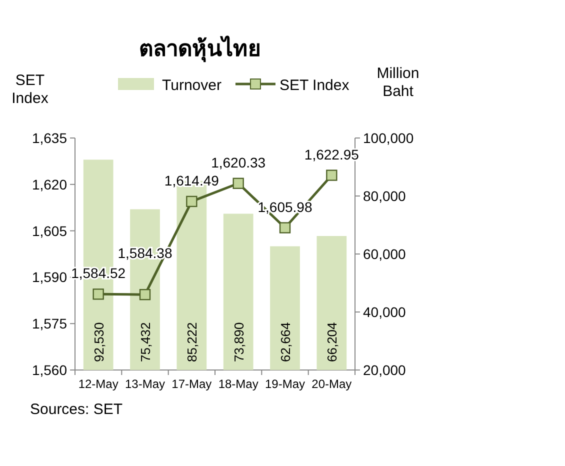  I want to click on x-tick-label: 20-May, so click(332, 384).